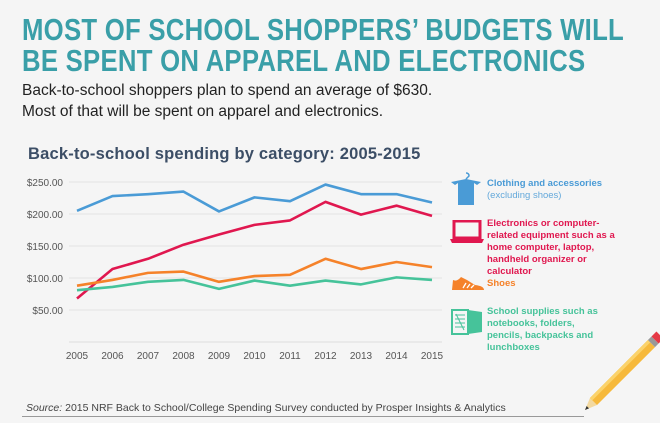 This screenshot has width=660, height=423. Describe the element at coordinates (183, 356) in the screenshot. I see `x-tick-label: 2008` at that location.